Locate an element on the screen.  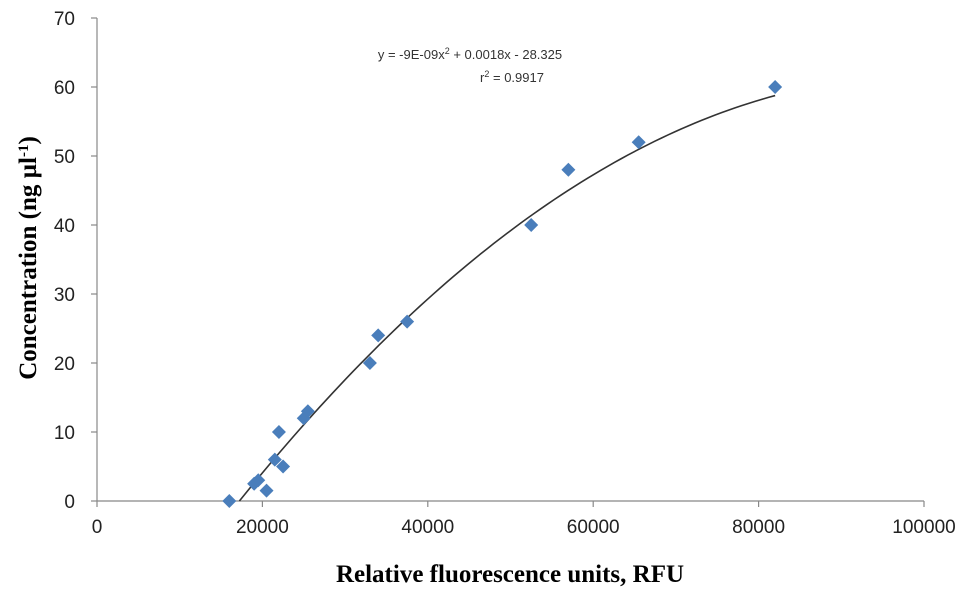
x-tick-label: 80000 is located at coordinates (758, 527).